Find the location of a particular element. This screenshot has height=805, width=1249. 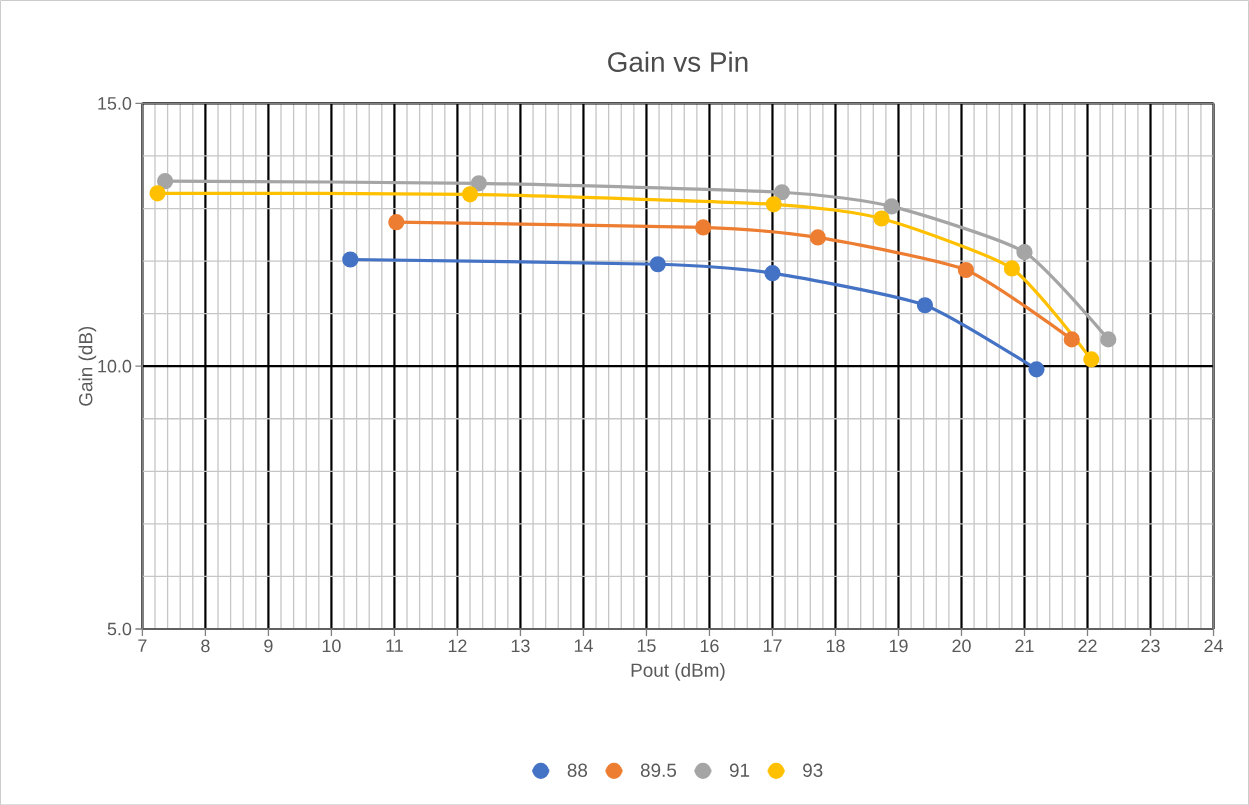

x-tick-label: 16 is located at coordinates (709, 646).